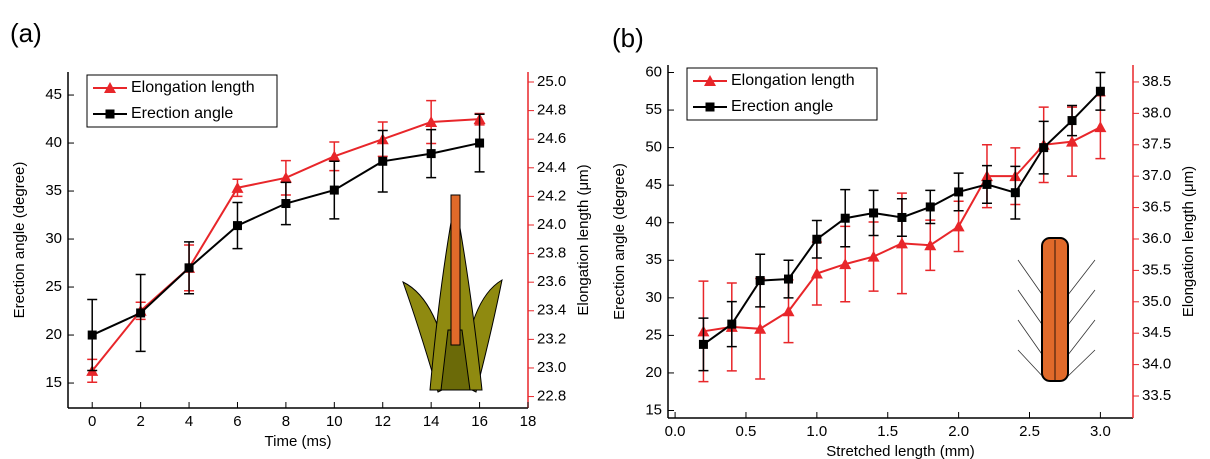 The width and height of the screenshot is (1210, 459). Describe the element at coordinates (551, 195) in the screenshot. I see `y2-tick-label: 24.2` at that location.